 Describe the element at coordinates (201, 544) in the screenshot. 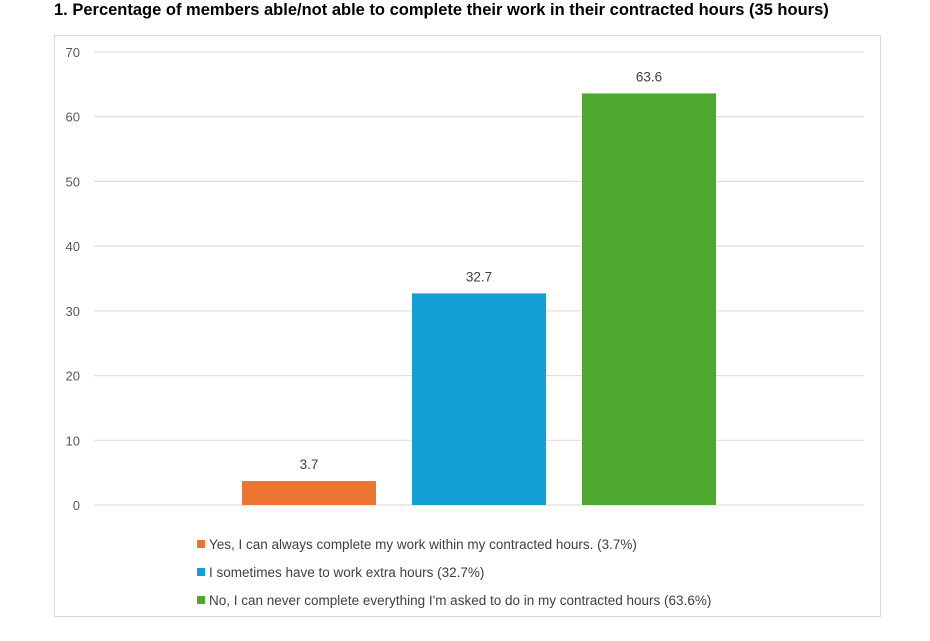

I see `legend-swatch-yes` at that location.